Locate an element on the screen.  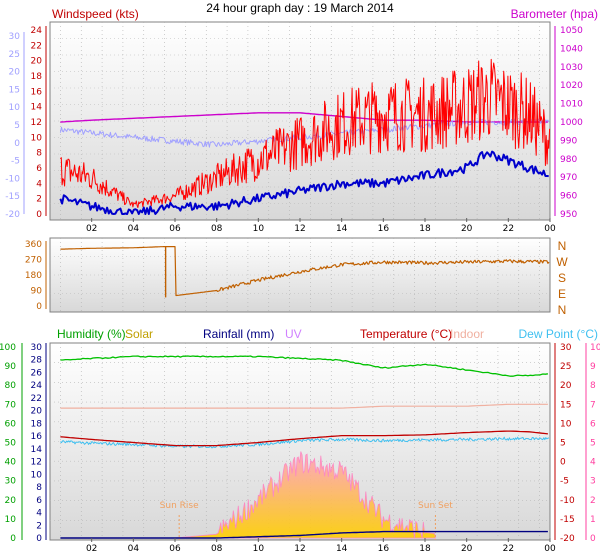
panel-wind-time-tick-label: 18 is located at coordinates (425, 229).